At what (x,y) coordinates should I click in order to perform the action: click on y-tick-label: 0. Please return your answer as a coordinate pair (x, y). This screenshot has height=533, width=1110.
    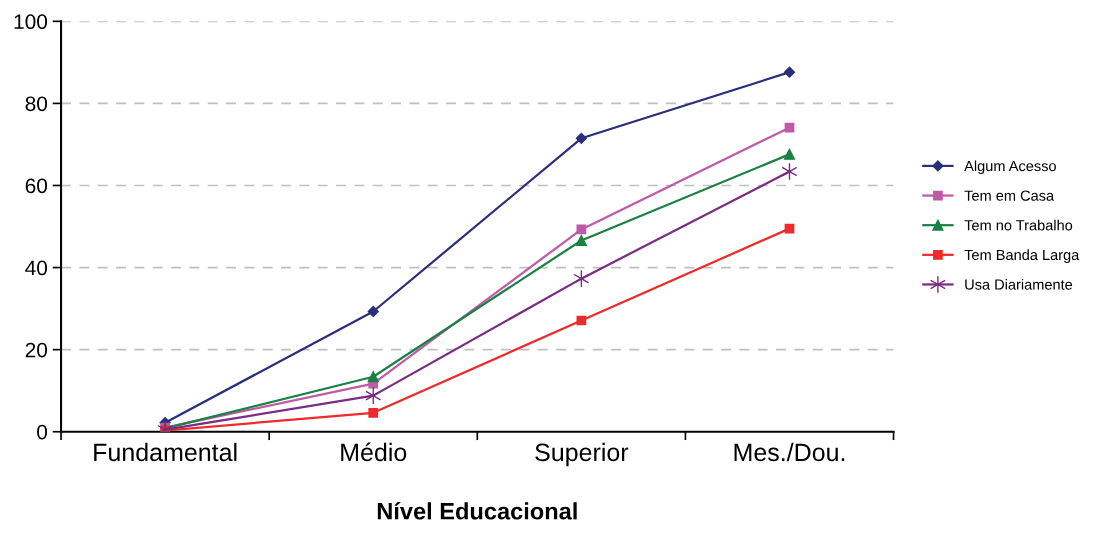
    Looking at the image, I should click on (42, 432).